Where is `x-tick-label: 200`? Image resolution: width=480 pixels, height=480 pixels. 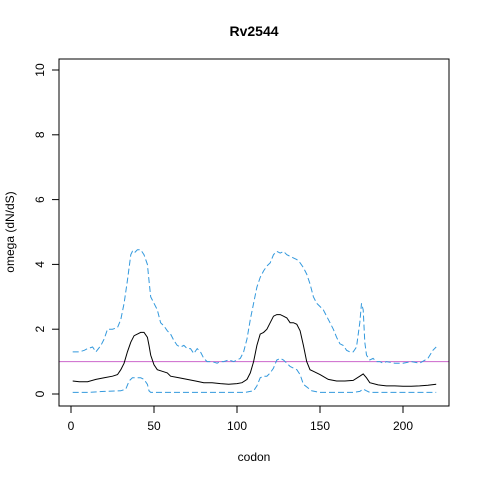
x-tick-label: 200 is located at coordinates (403, 426).